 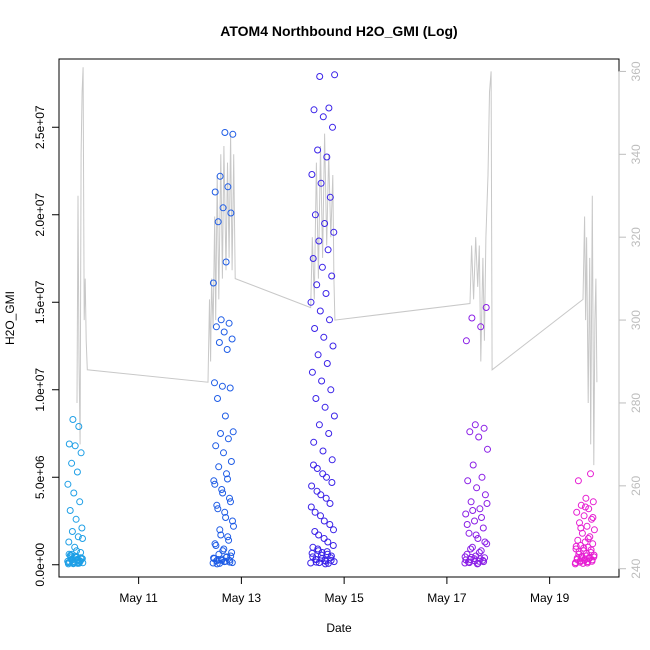 What do you see at coordinates (242, 598) in the screenshot?
I see `x-tick-label: May 13` at bounding box center [242, 598].